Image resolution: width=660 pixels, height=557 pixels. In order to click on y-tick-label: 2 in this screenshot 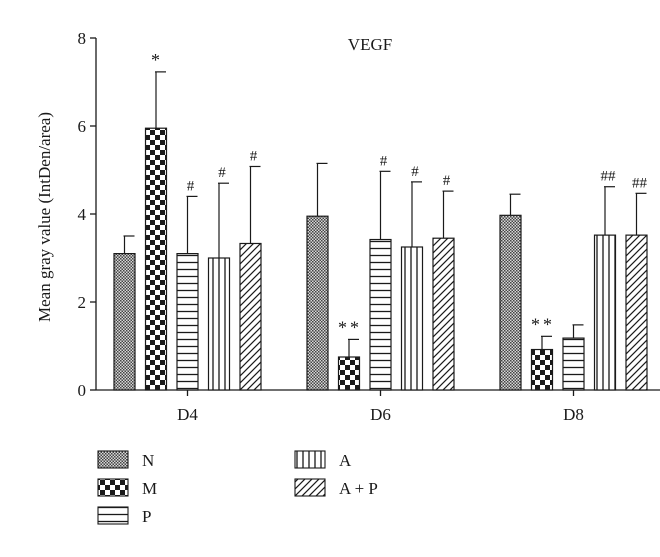, I will do `click(82, 302)`.